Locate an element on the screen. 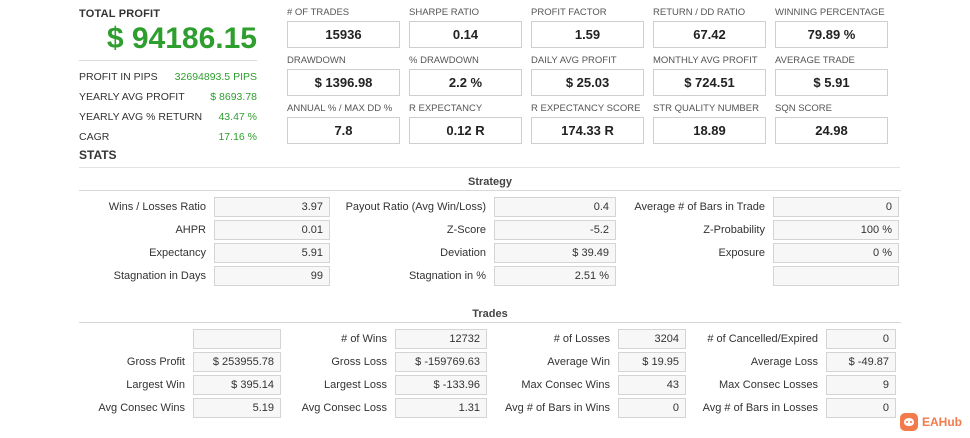 This screenshot has width=970, height=438. metric-average-trade: AVERAGE TRADE $ 5.91 is located at coordinates (831, 78).